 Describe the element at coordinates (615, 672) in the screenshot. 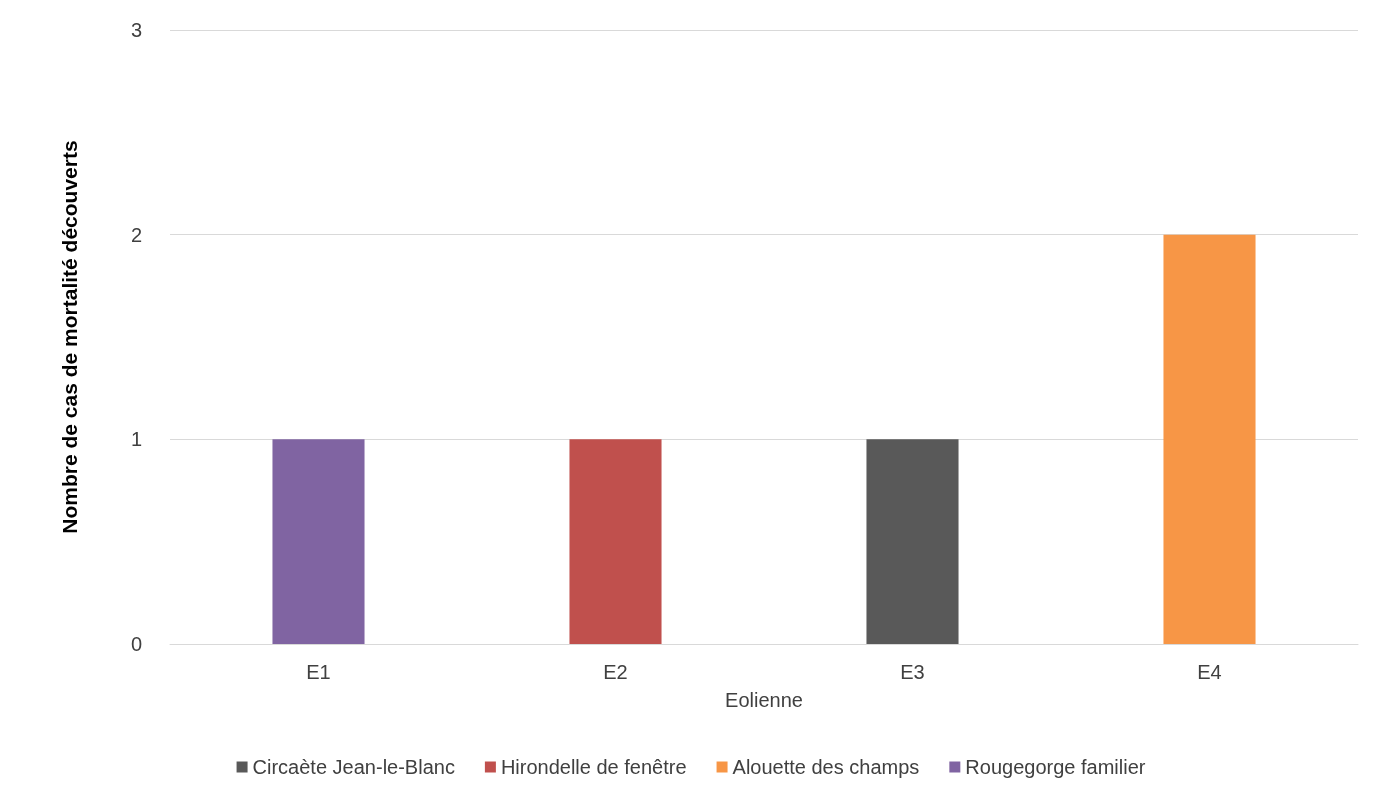

I see `x-tick-label: E2` at that location.